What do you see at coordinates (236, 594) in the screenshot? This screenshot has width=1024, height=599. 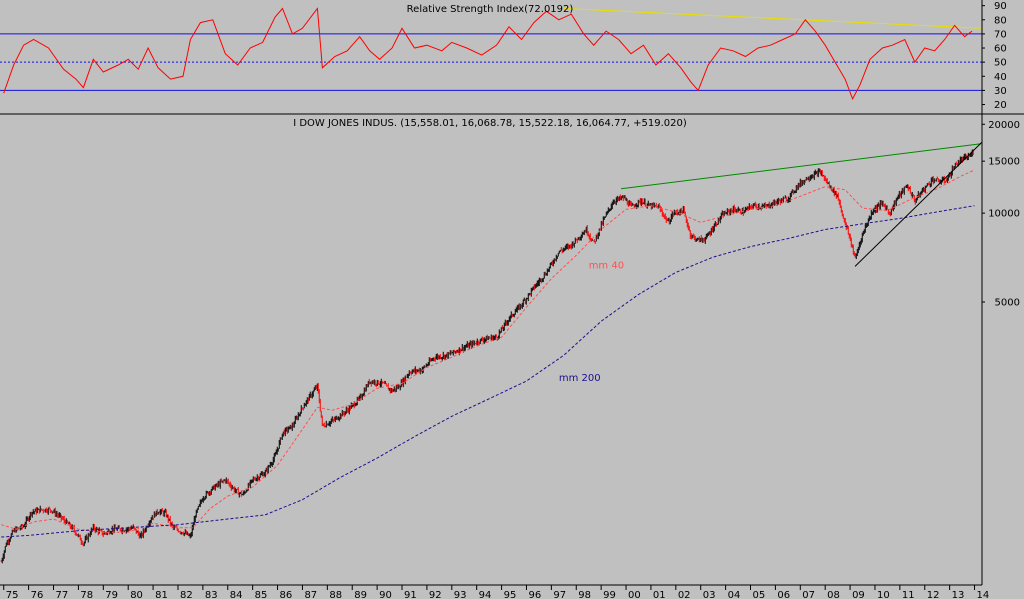 I see `x-tick-label: 84` at bounding box center [236, 594].